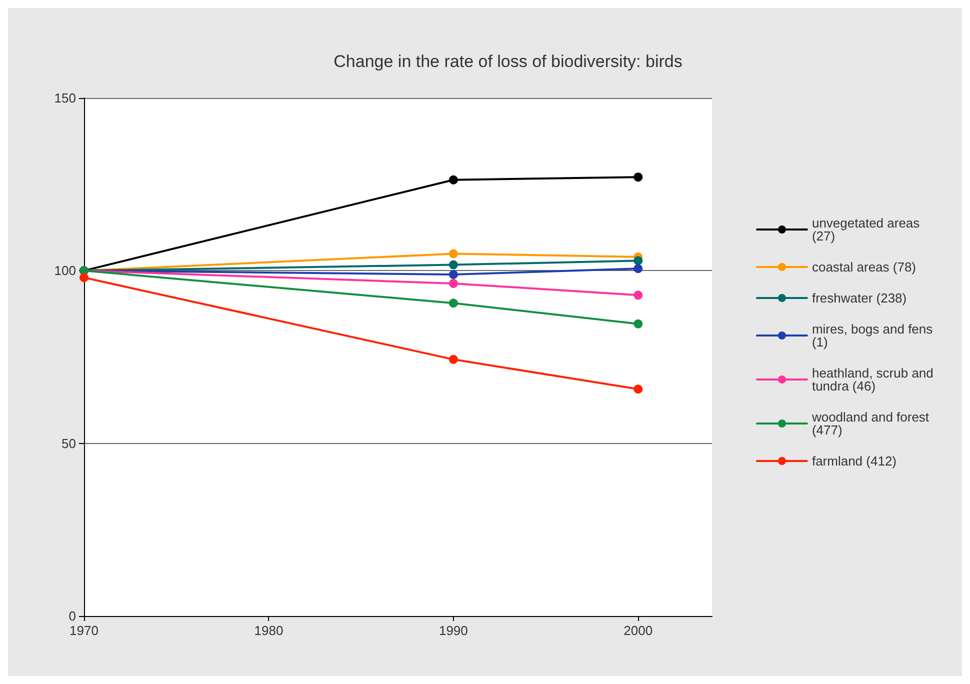  Describe the element at coordinates (868, 230) in the screenshot. I see `legend-label: unvegetated areas (27)` at that location.